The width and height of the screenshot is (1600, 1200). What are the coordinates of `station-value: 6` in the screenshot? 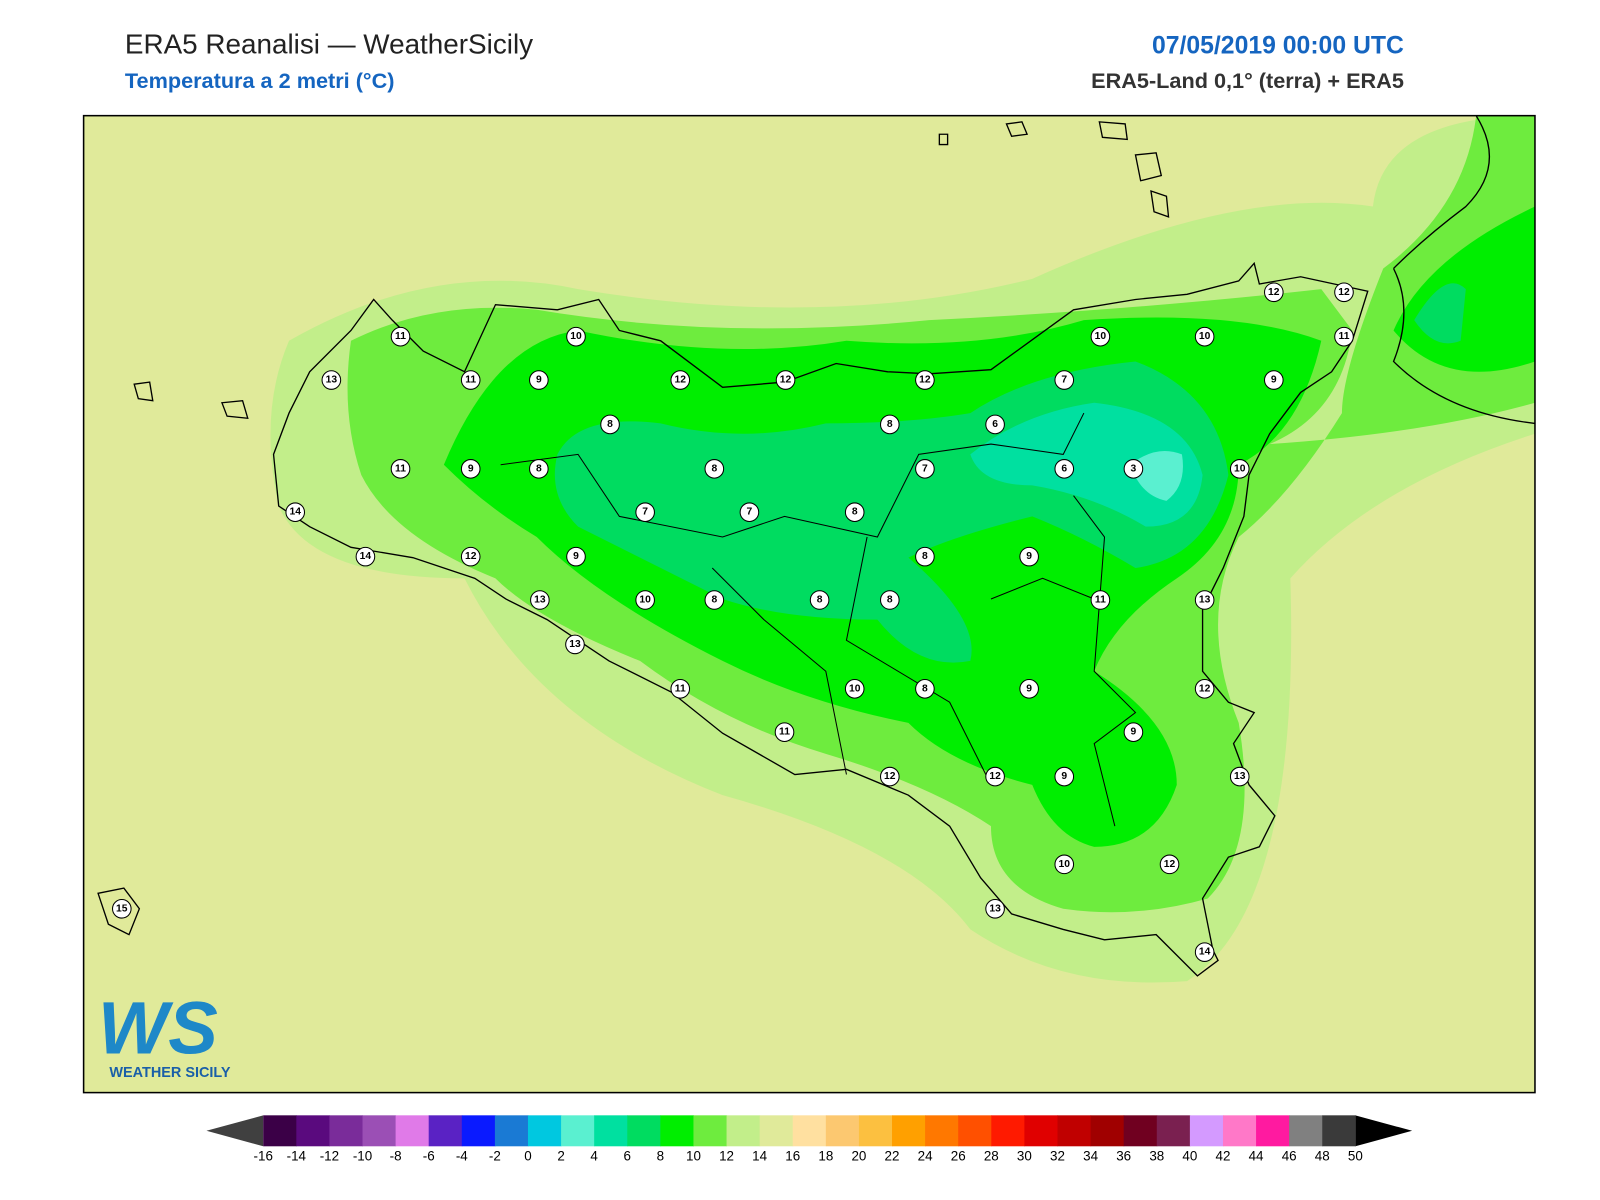 It's located at (1064, 468).